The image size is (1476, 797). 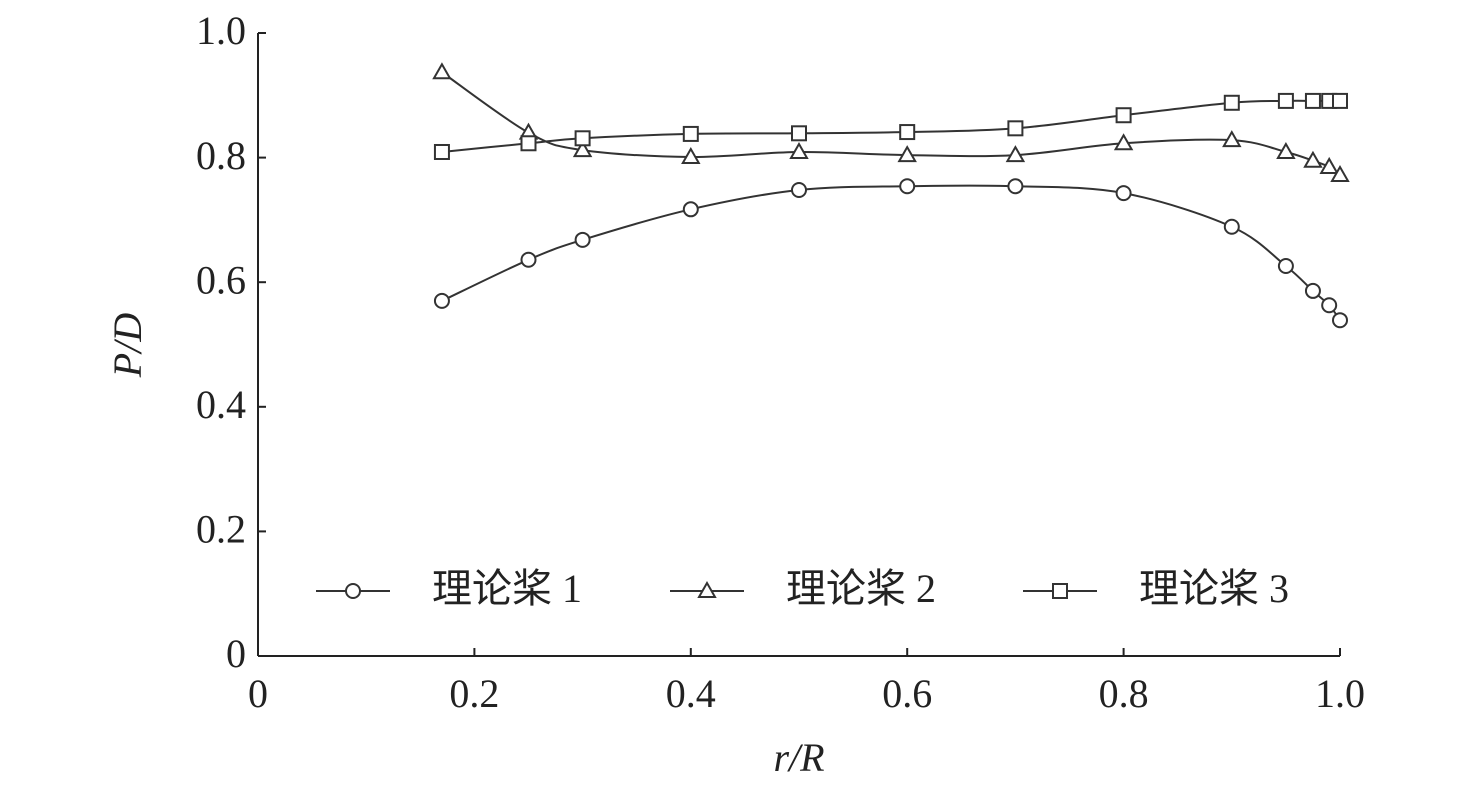 I want to click on y-tick-label: 0.4, so click(x=221, y=404).